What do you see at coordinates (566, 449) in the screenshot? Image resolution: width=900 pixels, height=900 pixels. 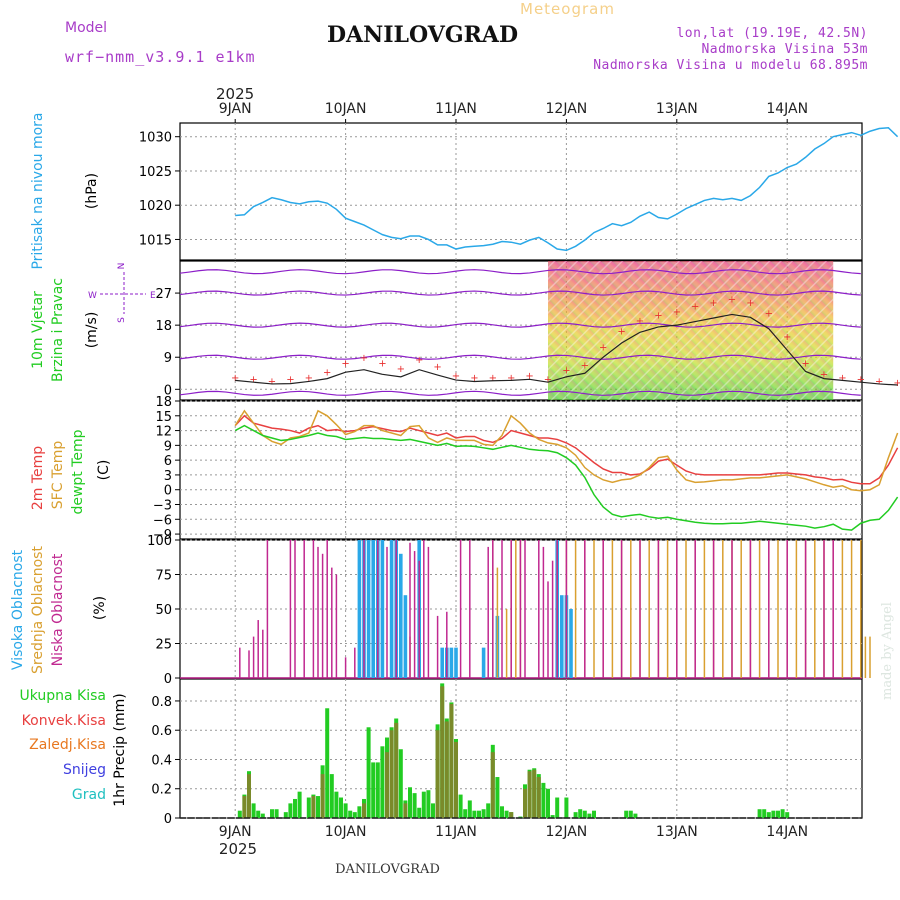 I see `temp-2m-line` at bounding box center [566, 449].